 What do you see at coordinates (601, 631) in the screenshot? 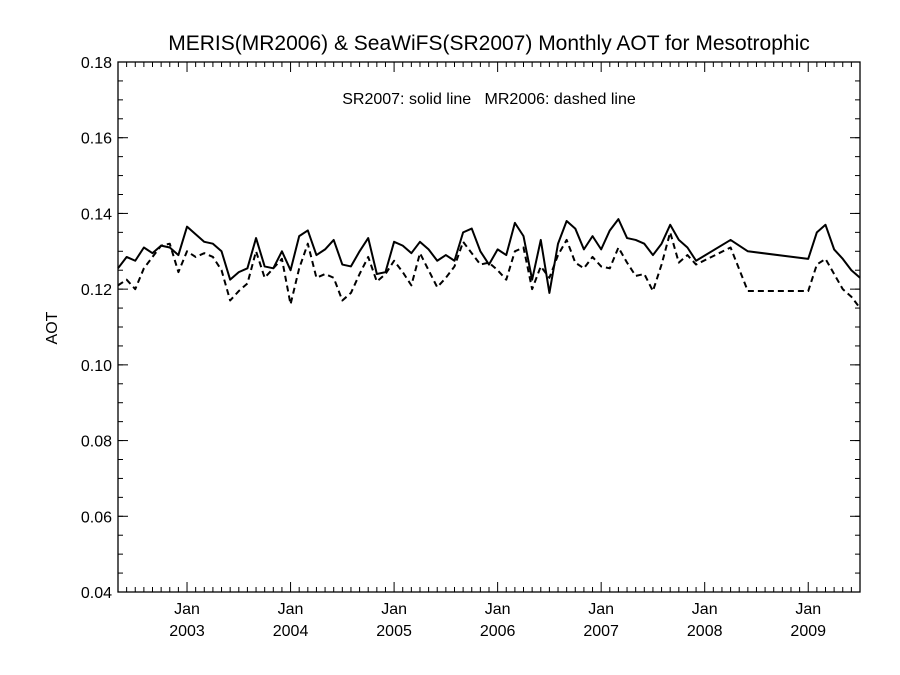
I see `x-tick-year: 2007` at bounding box center [601, 631].